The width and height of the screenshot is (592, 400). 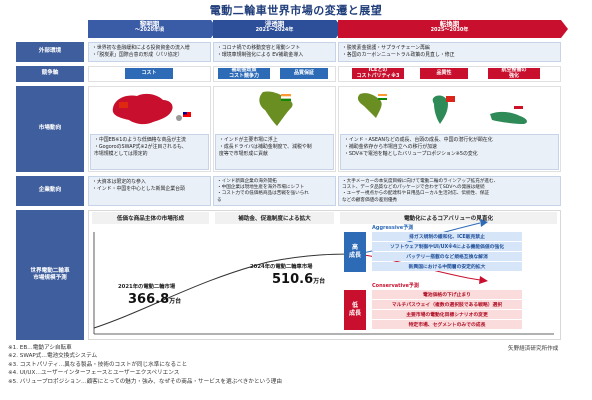 I want to click on market-2021-unit: 万台, so click(x=175, y=301).